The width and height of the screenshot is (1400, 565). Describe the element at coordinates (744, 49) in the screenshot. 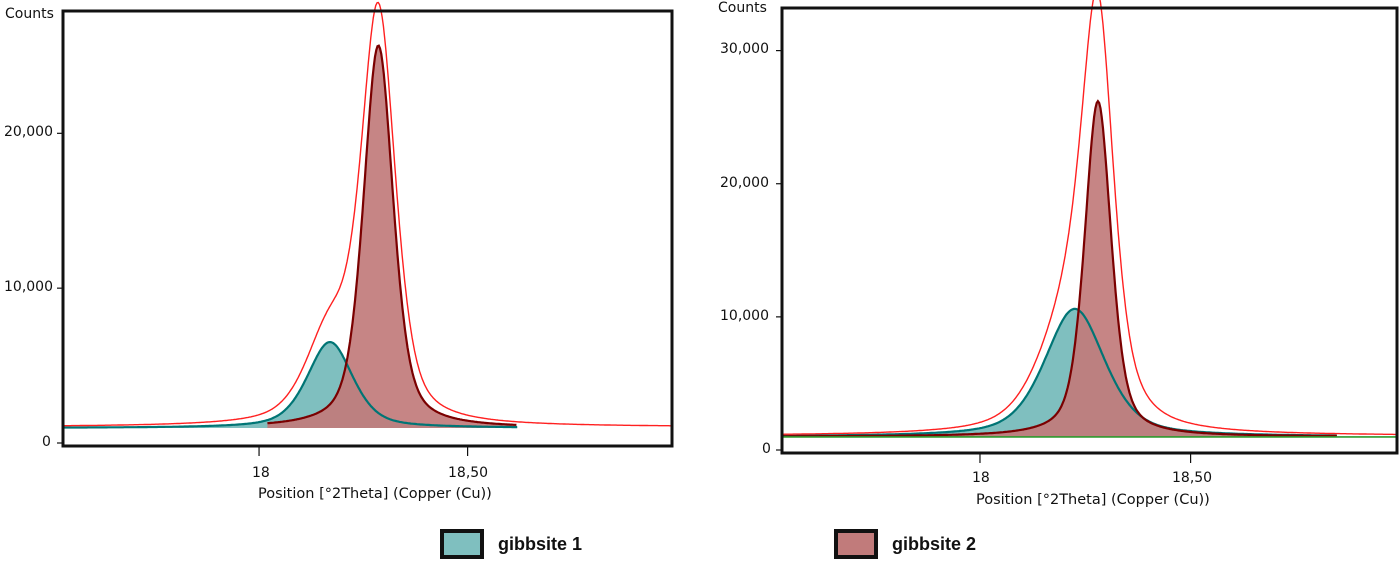

I see `y-tick-label: 30,000` at that location.